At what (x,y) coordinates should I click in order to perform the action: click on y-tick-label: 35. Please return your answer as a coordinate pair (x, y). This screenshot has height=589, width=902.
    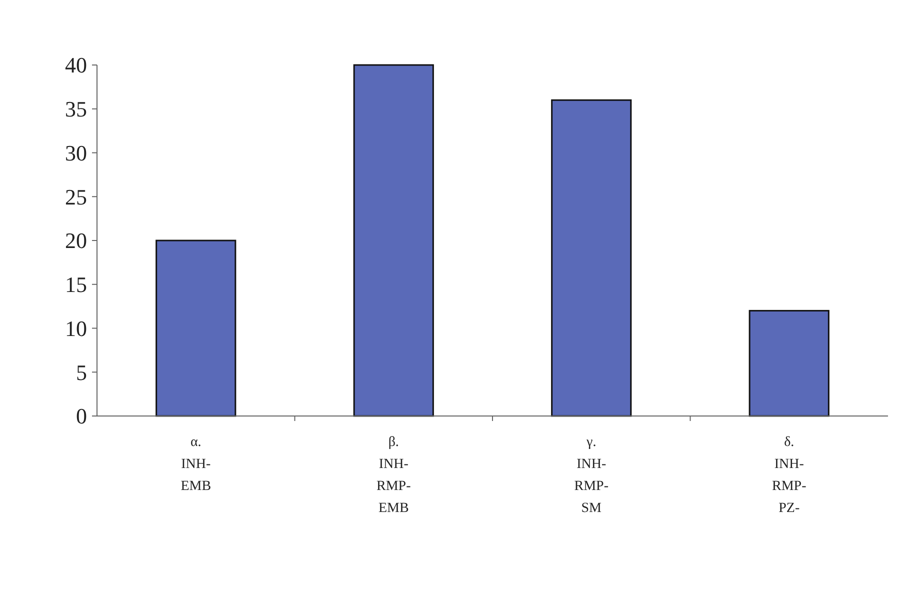
    Looking at the image, I should click on (76, 109).